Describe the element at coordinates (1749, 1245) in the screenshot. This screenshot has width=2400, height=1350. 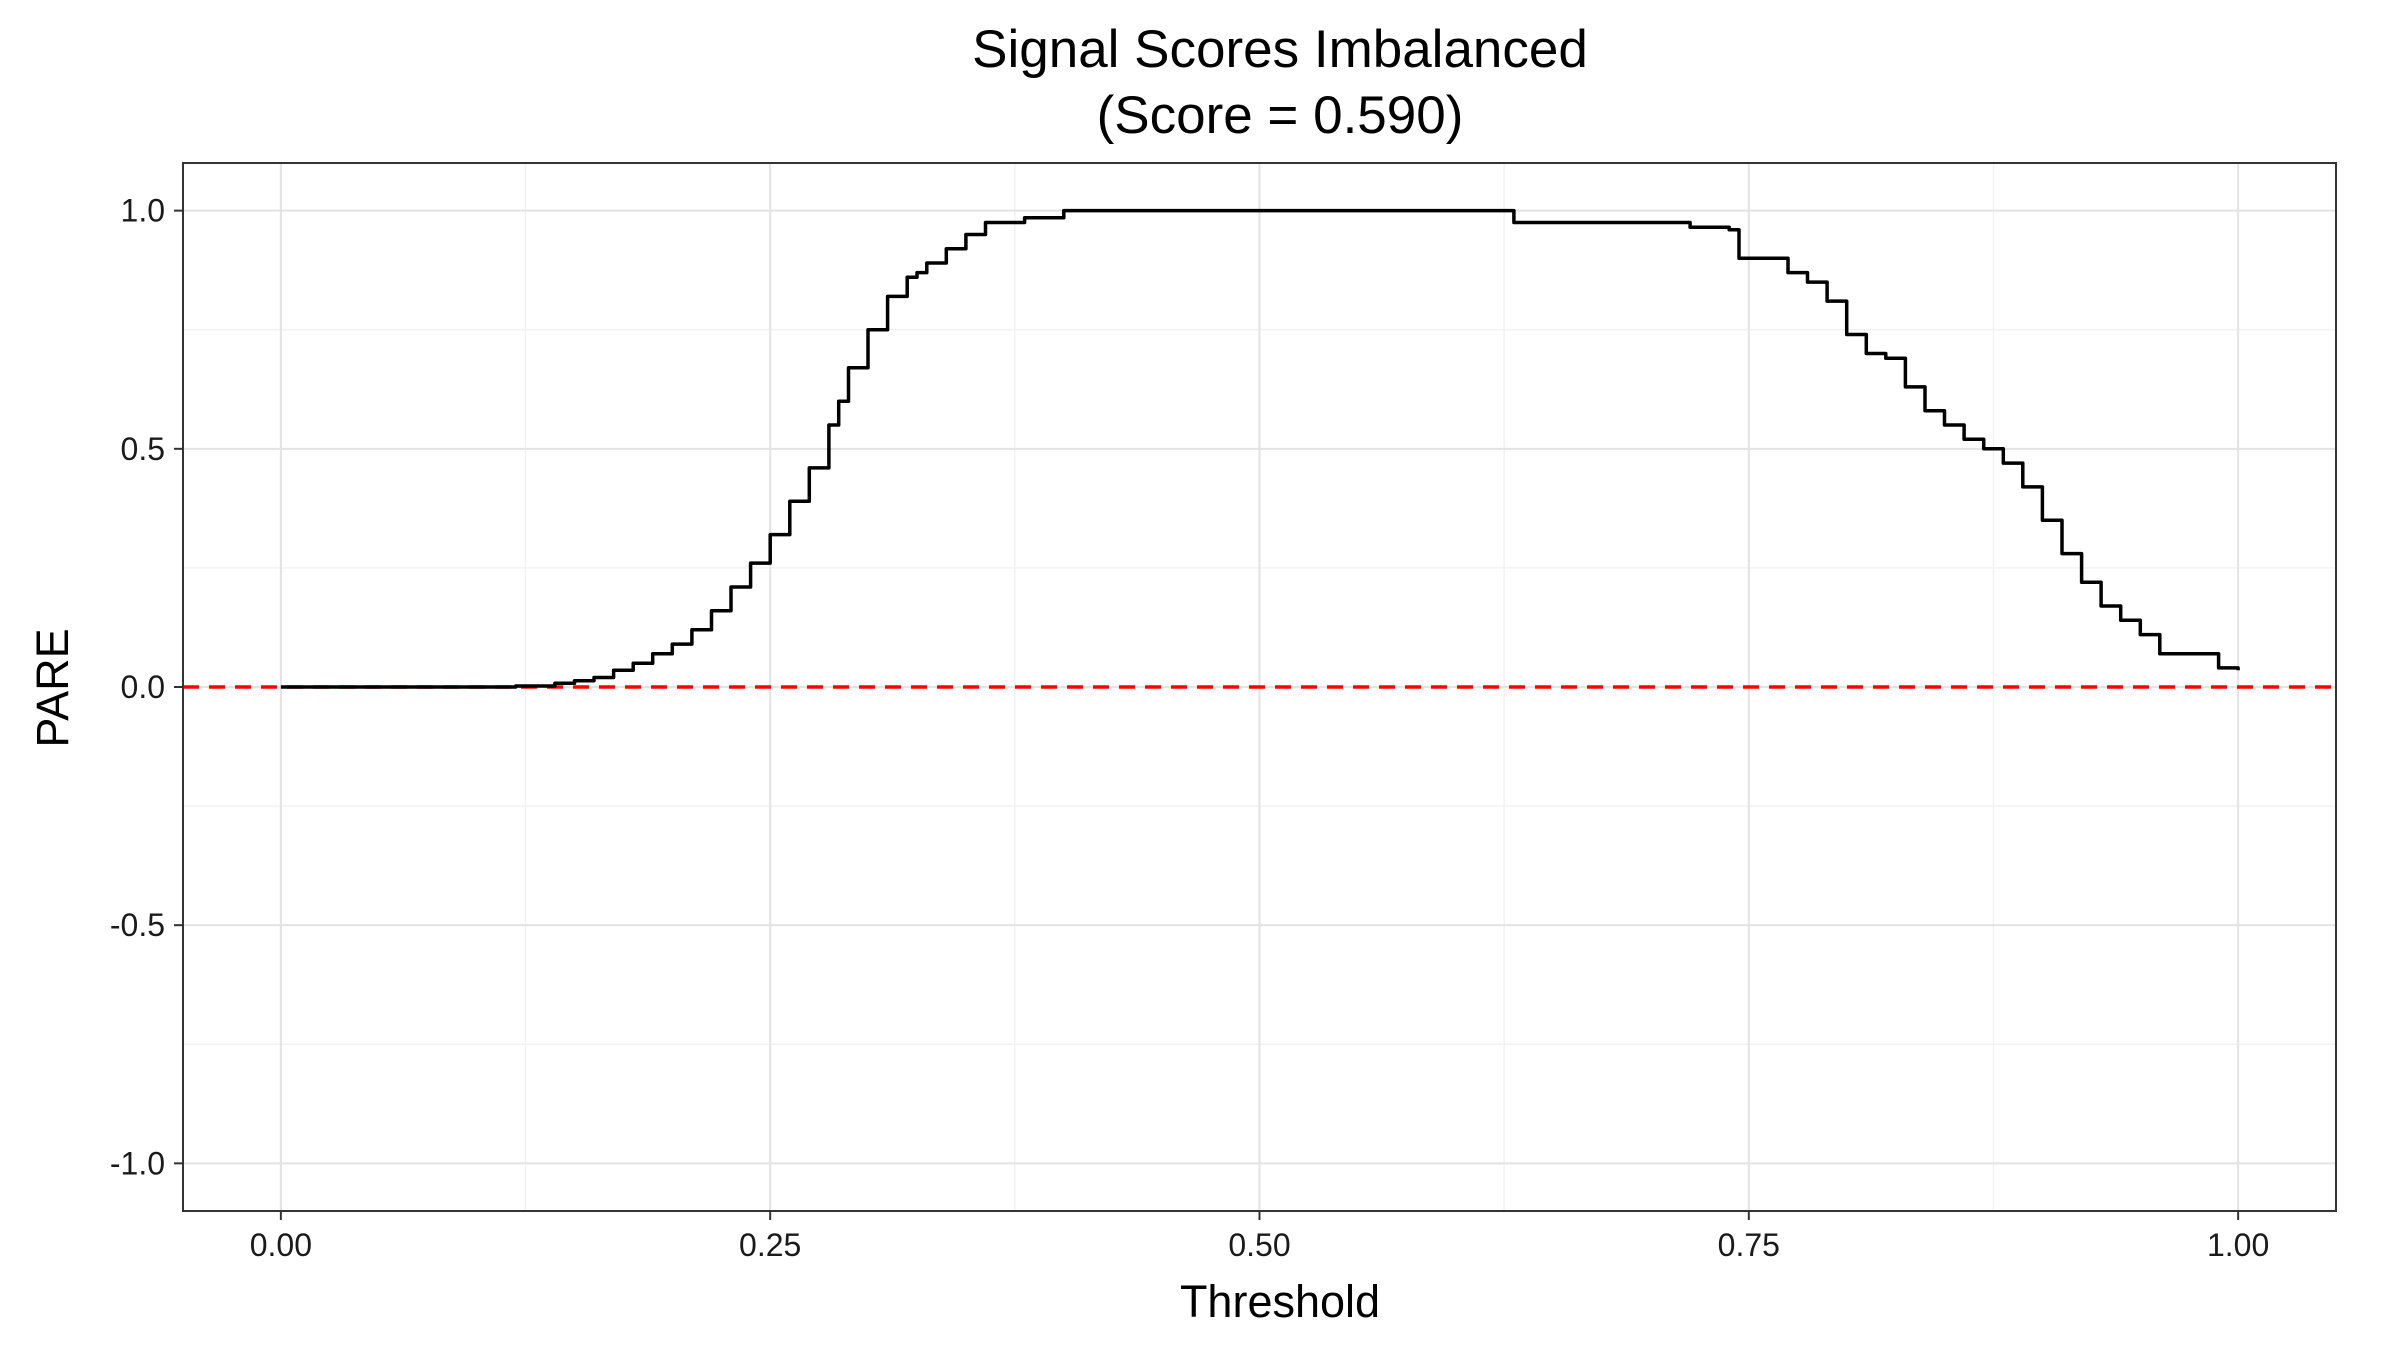
I see `x-tick-label: 0.75` at that location.